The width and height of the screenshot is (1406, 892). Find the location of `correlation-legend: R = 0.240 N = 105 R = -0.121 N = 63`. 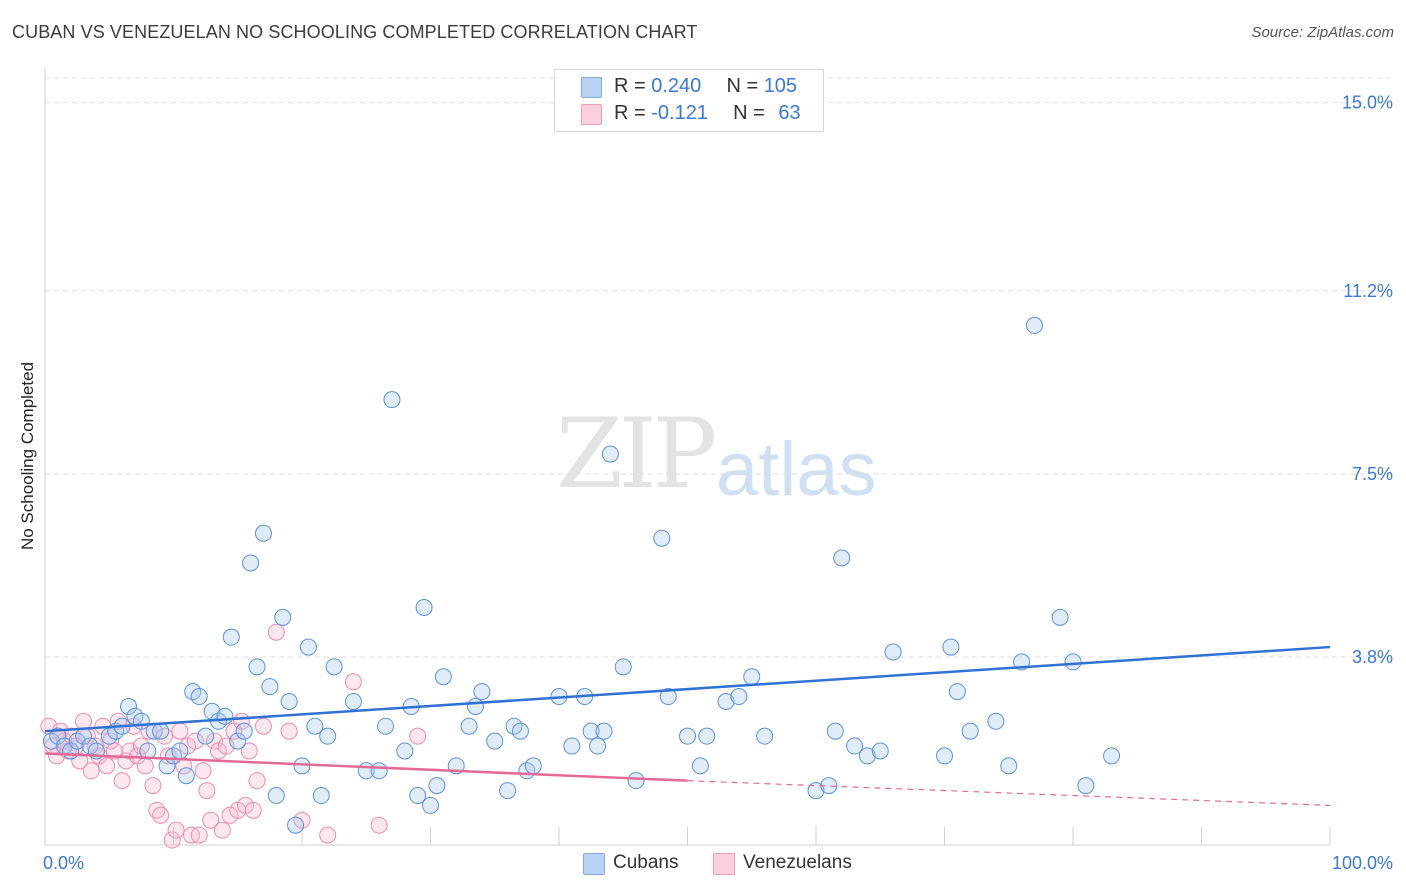

correlation-legend: R = 0.240 N = 105 R = -0.121 N = 63 is located at coordinates (689, 100).